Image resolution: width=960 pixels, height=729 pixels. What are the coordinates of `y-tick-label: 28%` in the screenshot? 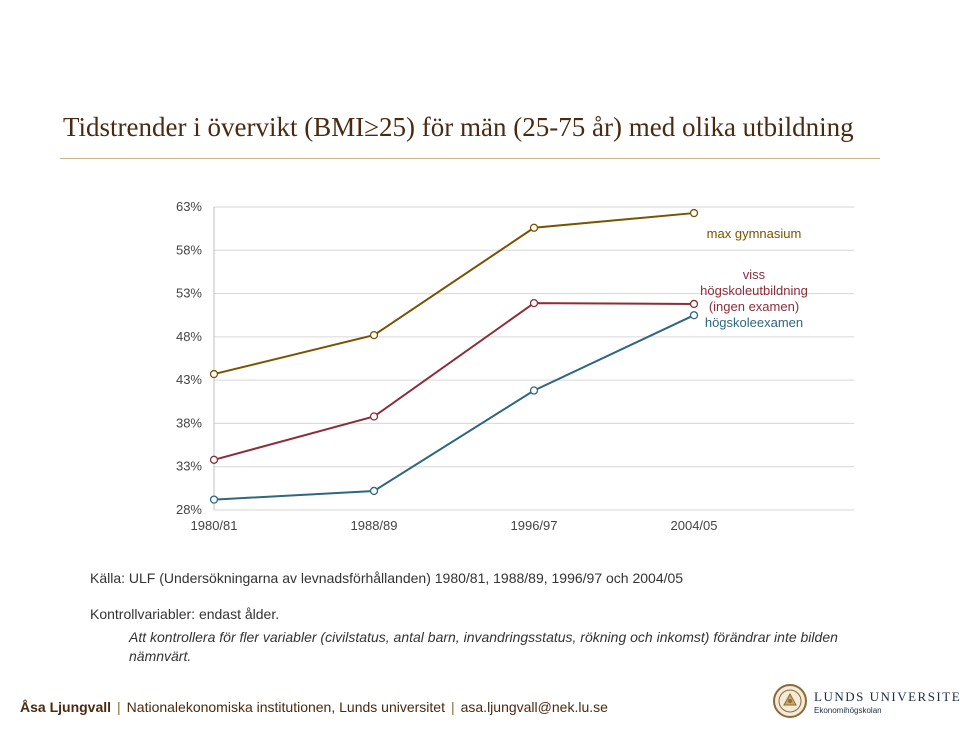 It's located at (189, 509).